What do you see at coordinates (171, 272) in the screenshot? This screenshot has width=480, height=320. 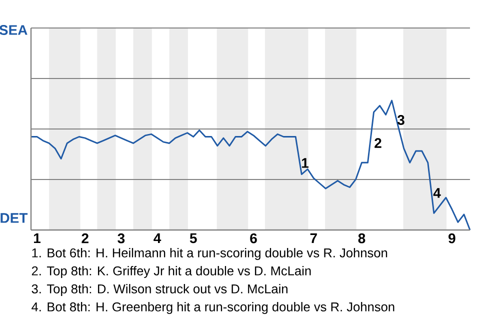 I see `text: 2. Top 8th: K. Griffey Jr hit a double vs D. McLain` at bounding box center [171, 272].